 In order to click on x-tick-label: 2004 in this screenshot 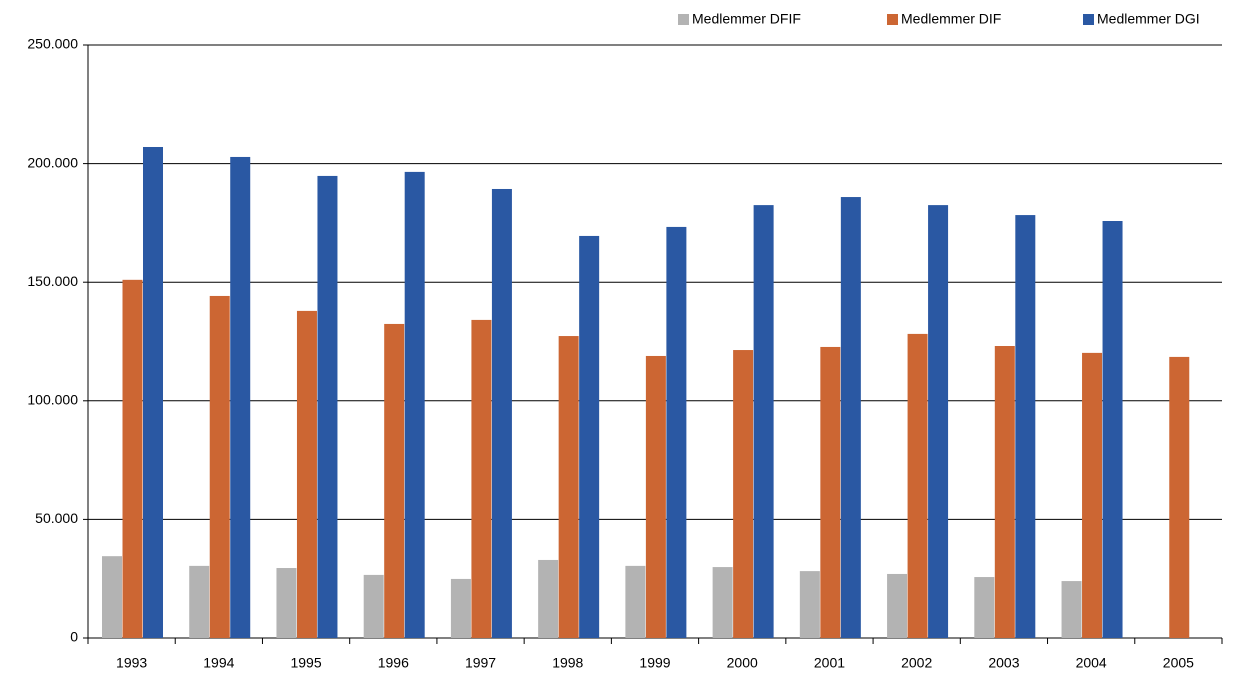, I will do `click(1091, 663)`.